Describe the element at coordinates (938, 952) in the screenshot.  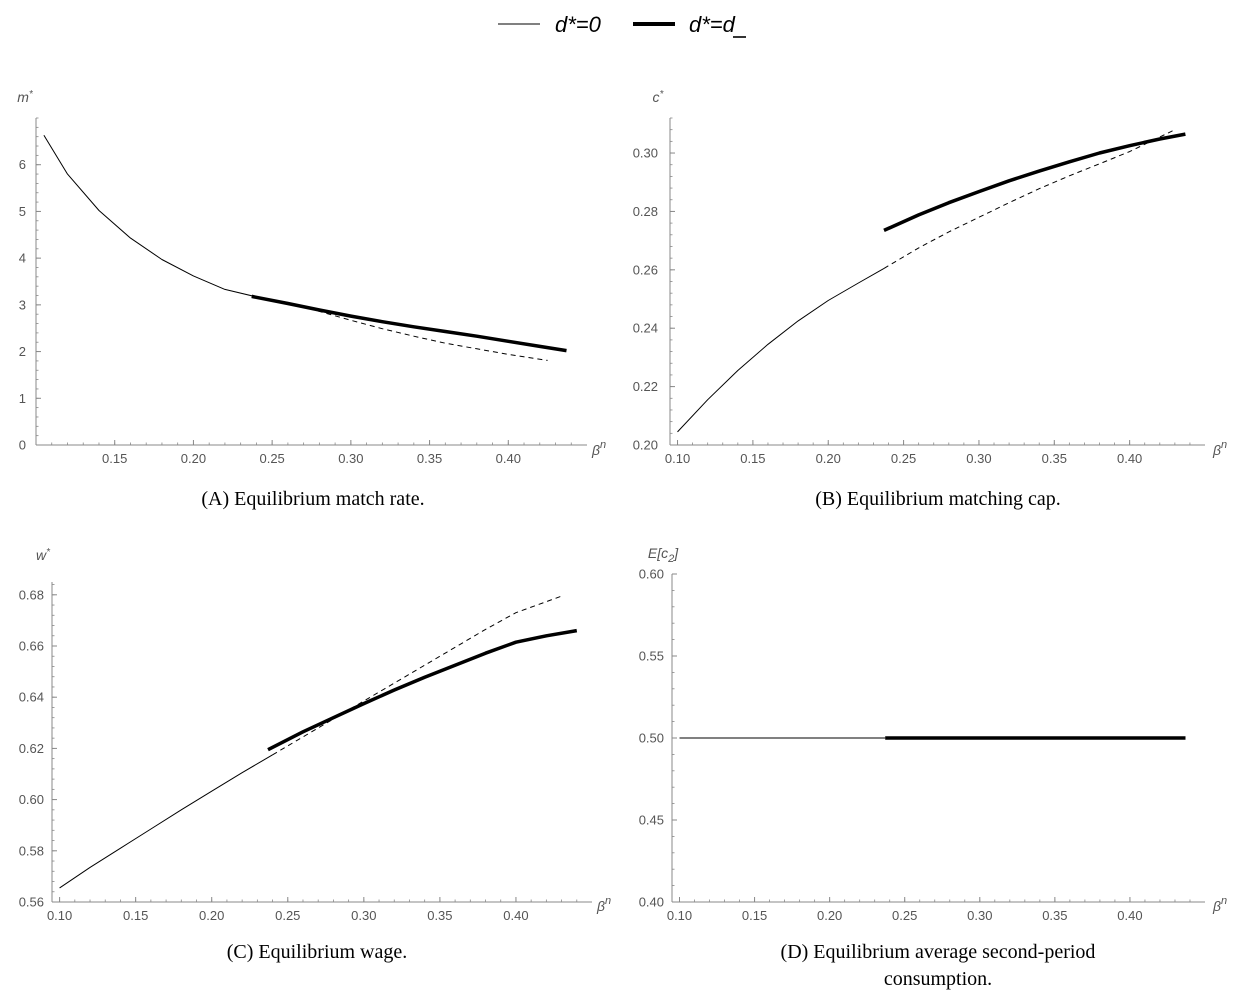
I see `panel-caption: (D) Equilibrium average second-period` at that location.